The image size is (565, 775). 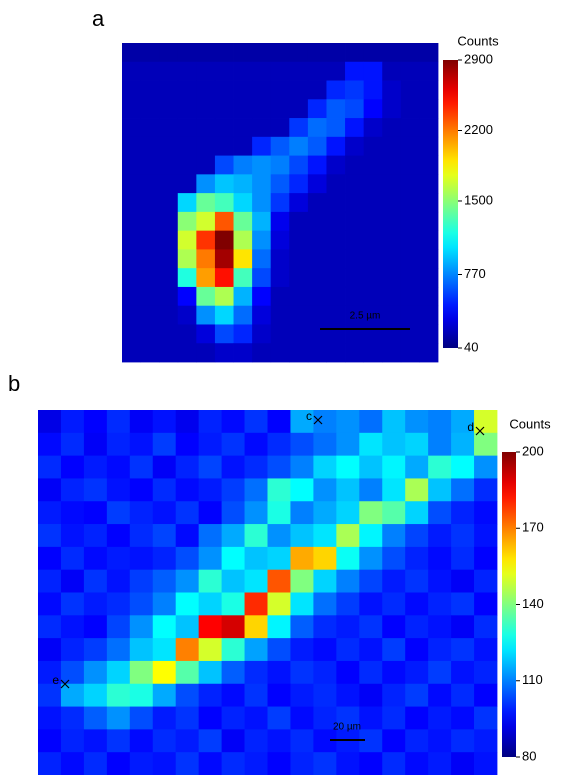 What do you see at coordinates (65, 684) in the screenshot?
I see `annotation-marker` at bounding box center [65, 684].